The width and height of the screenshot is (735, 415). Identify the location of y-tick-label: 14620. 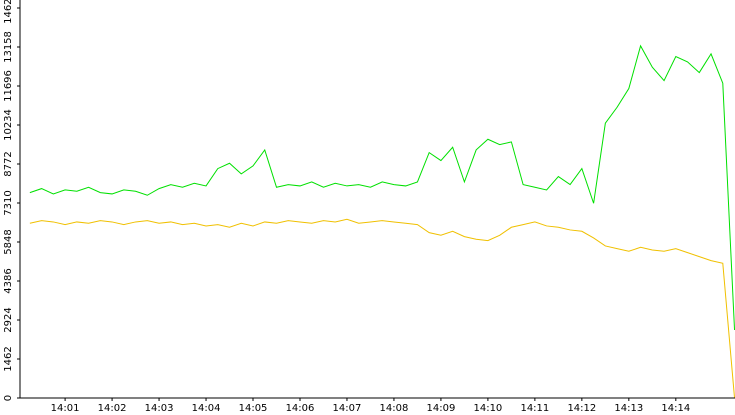
(8, 12).